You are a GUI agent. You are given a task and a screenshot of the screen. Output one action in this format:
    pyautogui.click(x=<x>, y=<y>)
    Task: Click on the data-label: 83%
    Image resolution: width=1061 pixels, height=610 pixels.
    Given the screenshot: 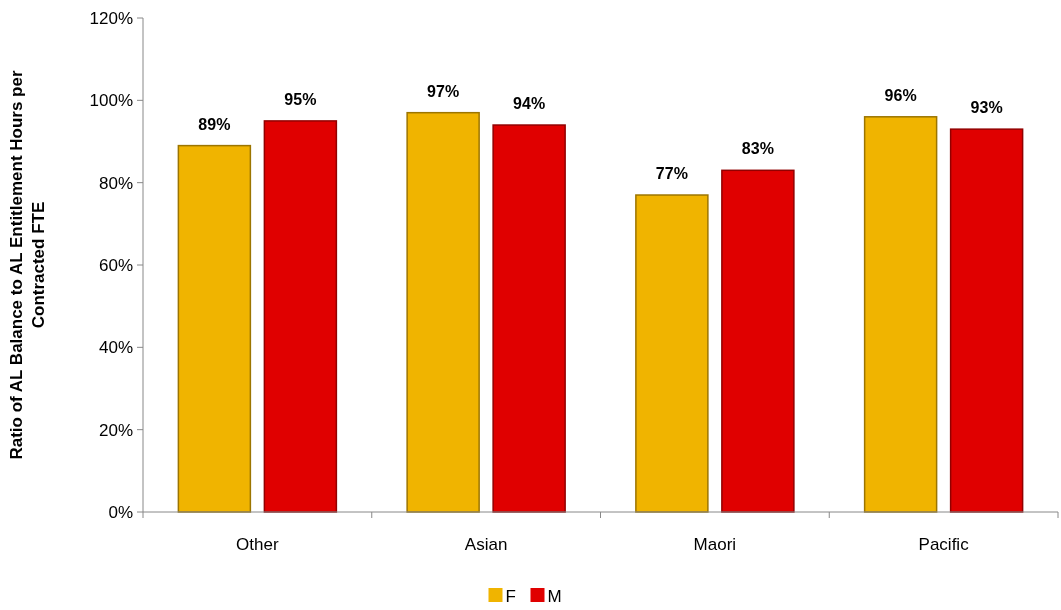 What is the action you would take?
    pyautogui.click(x=757, y=149)
    